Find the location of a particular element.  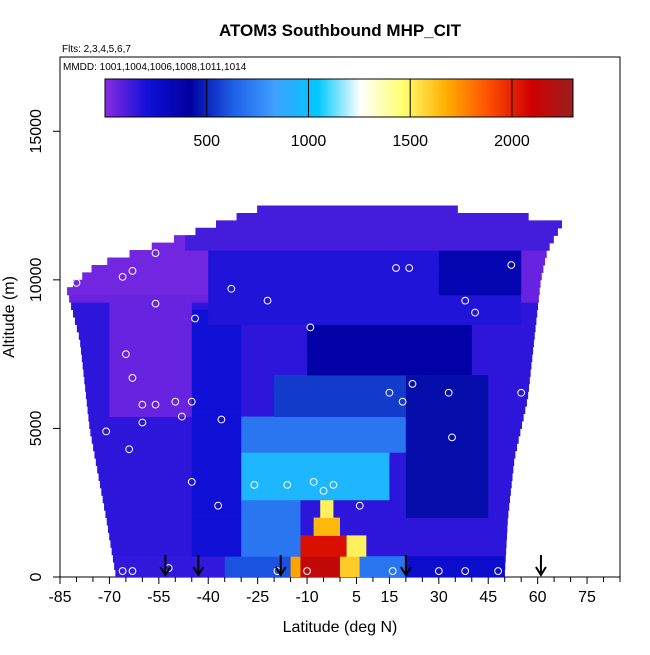

x-tick-label: -25 is located at coordinates (257, 597).